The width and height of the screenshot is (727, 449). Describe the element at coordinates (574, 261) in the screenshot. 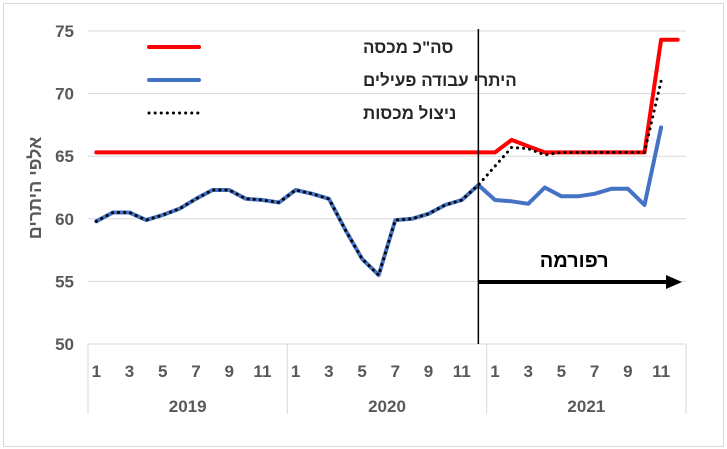

I see `reform-label: רפורמה` at that location.